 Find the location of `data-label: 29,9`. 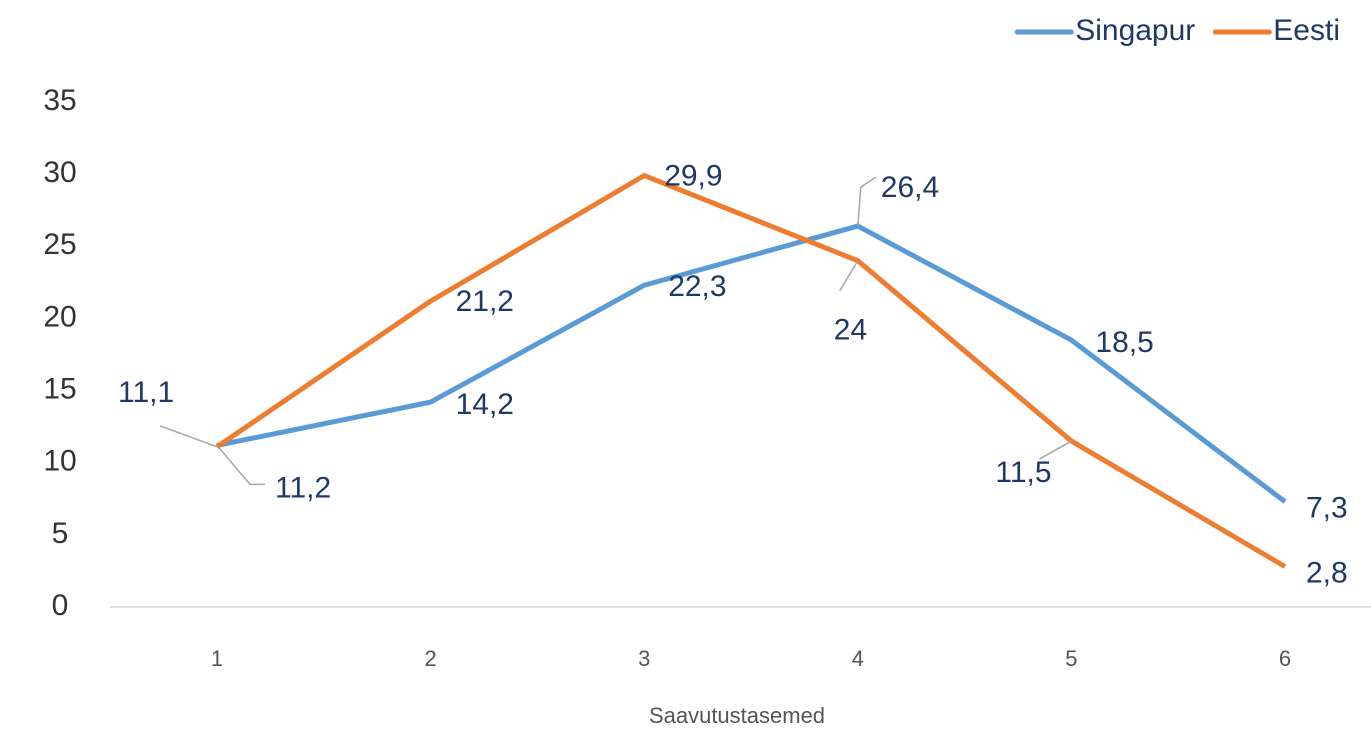

data-label: 29,9 is located at coordinates (693, 176).